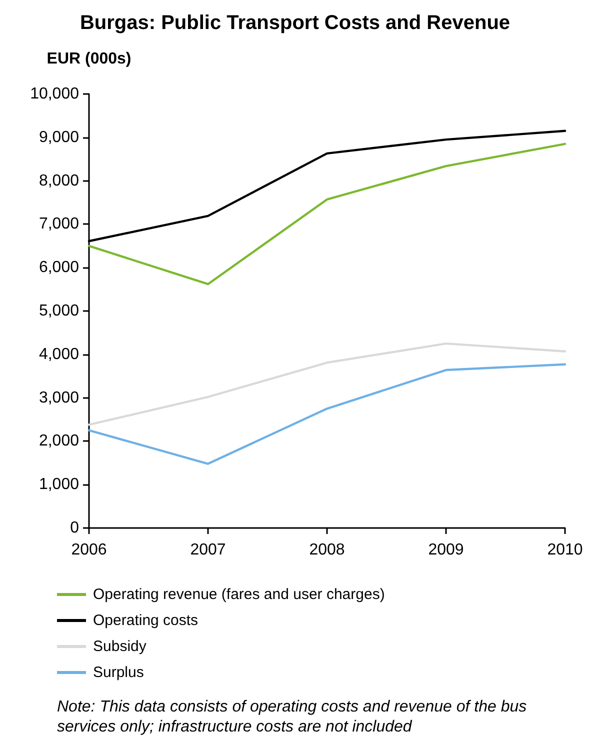 This screenshot has width=590, height=743. I want to click on y-tick-label: 6,000, so click(59, 267).